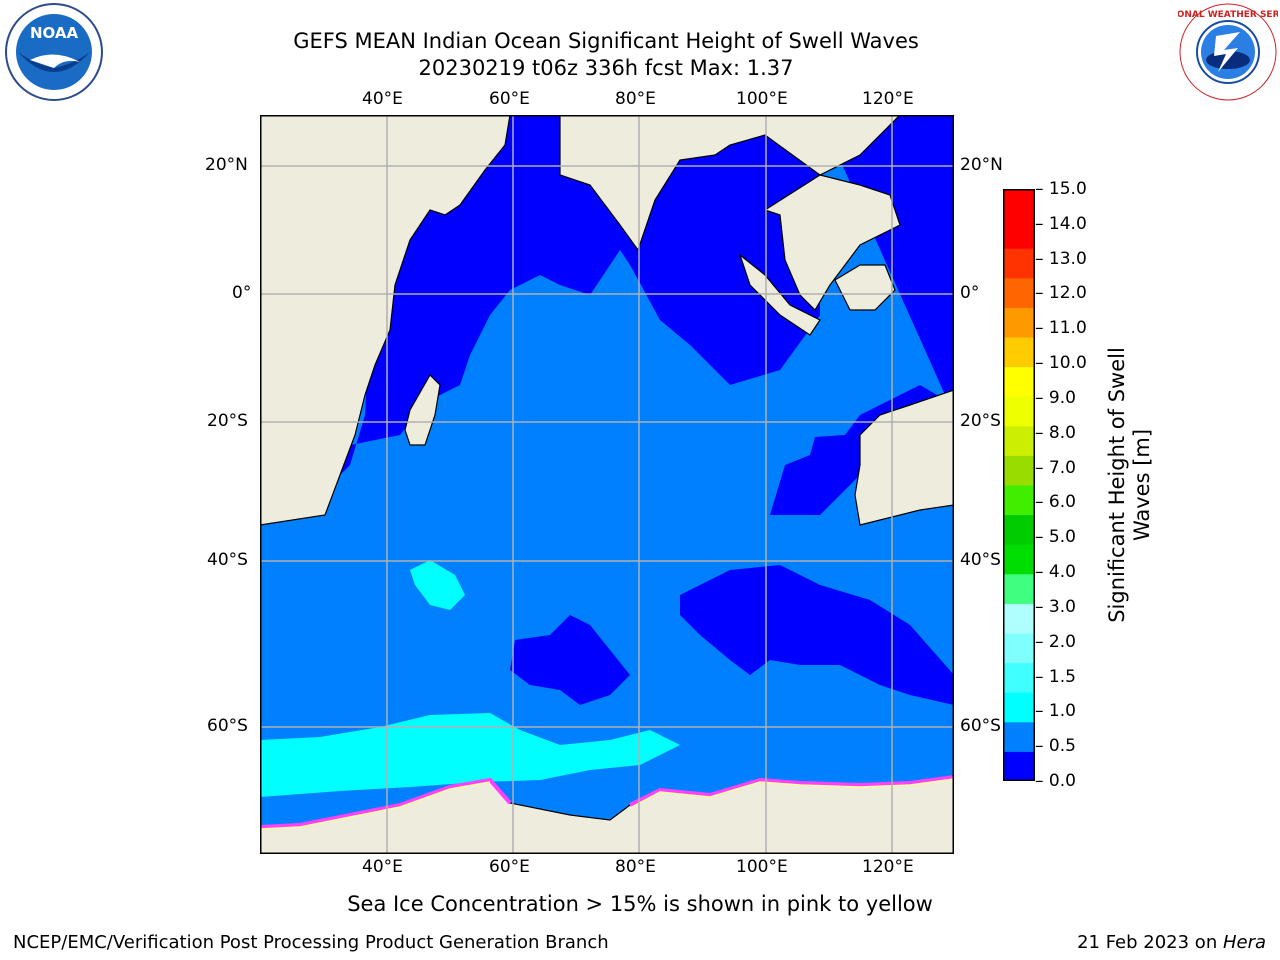 Image resolution: width=1280 pixels, height=960 pixels. Describe the element at coordinates (422, 410) in the screenshot. I see `madagascar-land` at that location.